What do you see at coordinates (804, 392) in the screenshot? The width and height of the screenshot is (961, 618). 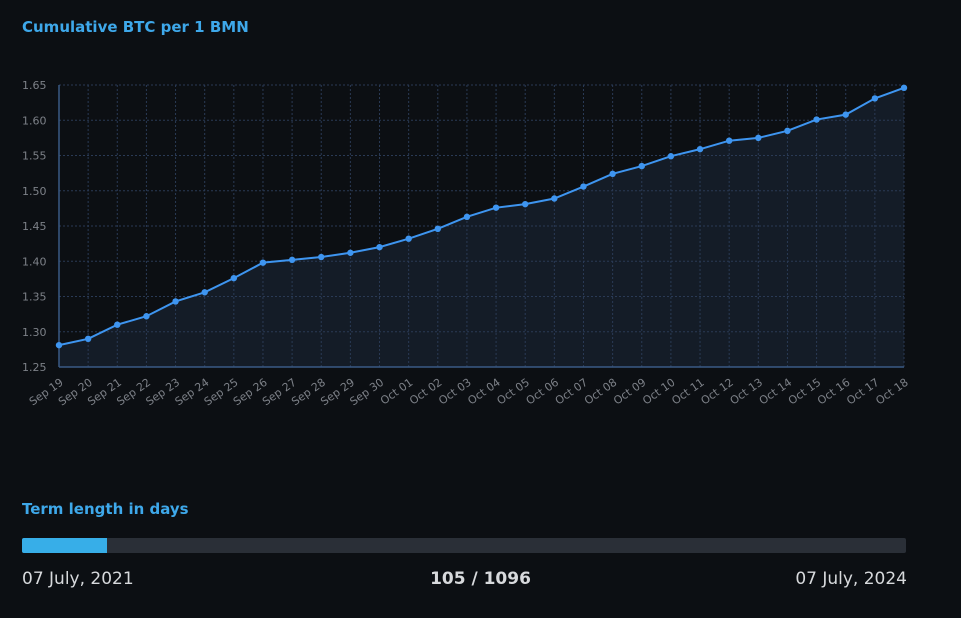 I see `x-tick-label: Oct 15` at bounding box center [804, 392].